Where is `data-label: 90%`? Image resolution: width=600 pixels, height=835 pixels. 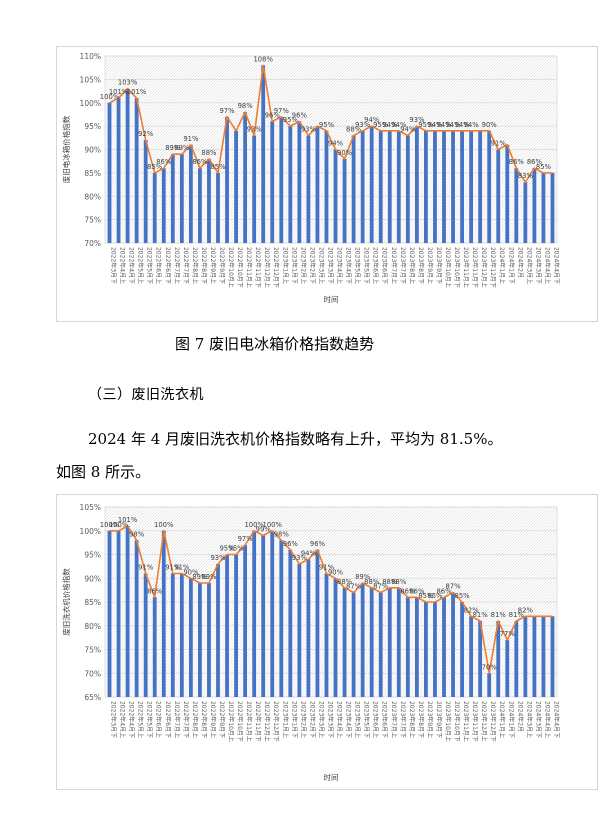 data-label: 90% is located at coordinates (336, 572).